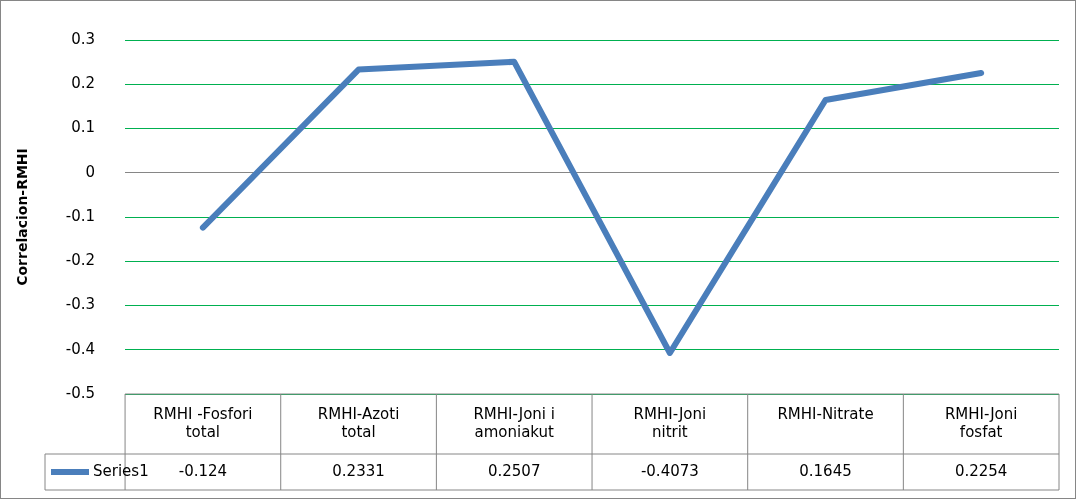  What do you see at coordinates (121, 470) in the screenshot?
I see `legend-label: Series1` at bounding box center [121, 470].